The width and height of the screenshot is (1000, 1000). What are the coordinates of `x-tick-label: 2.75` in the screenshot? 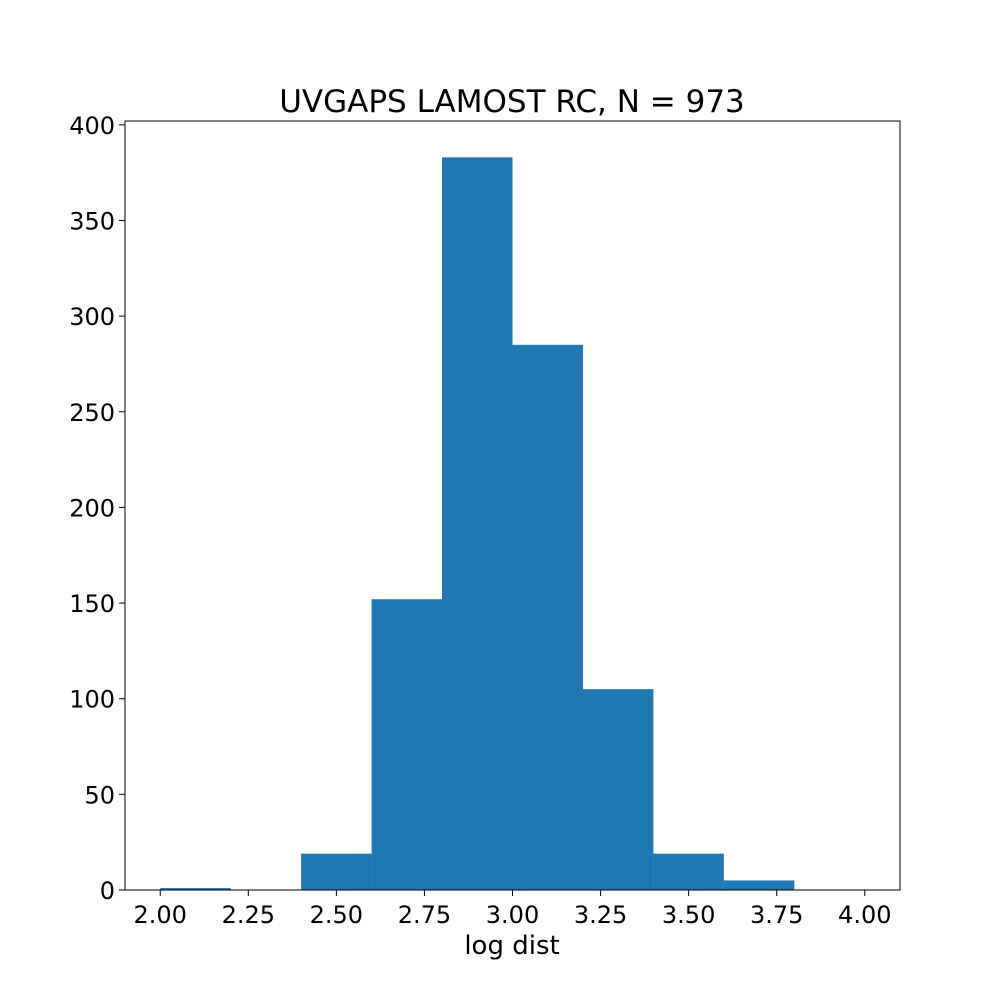 It's located at (424, 915).